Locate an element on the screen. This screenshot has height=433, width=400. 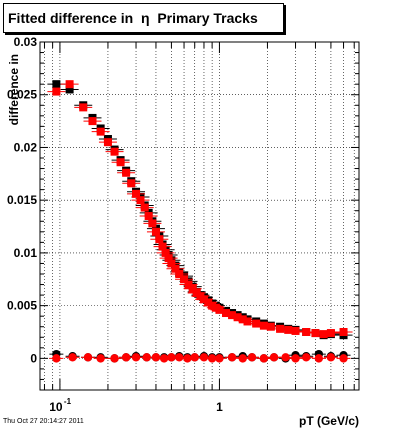
y-tick-label: 0.025 is located at coordinates (22, 95).